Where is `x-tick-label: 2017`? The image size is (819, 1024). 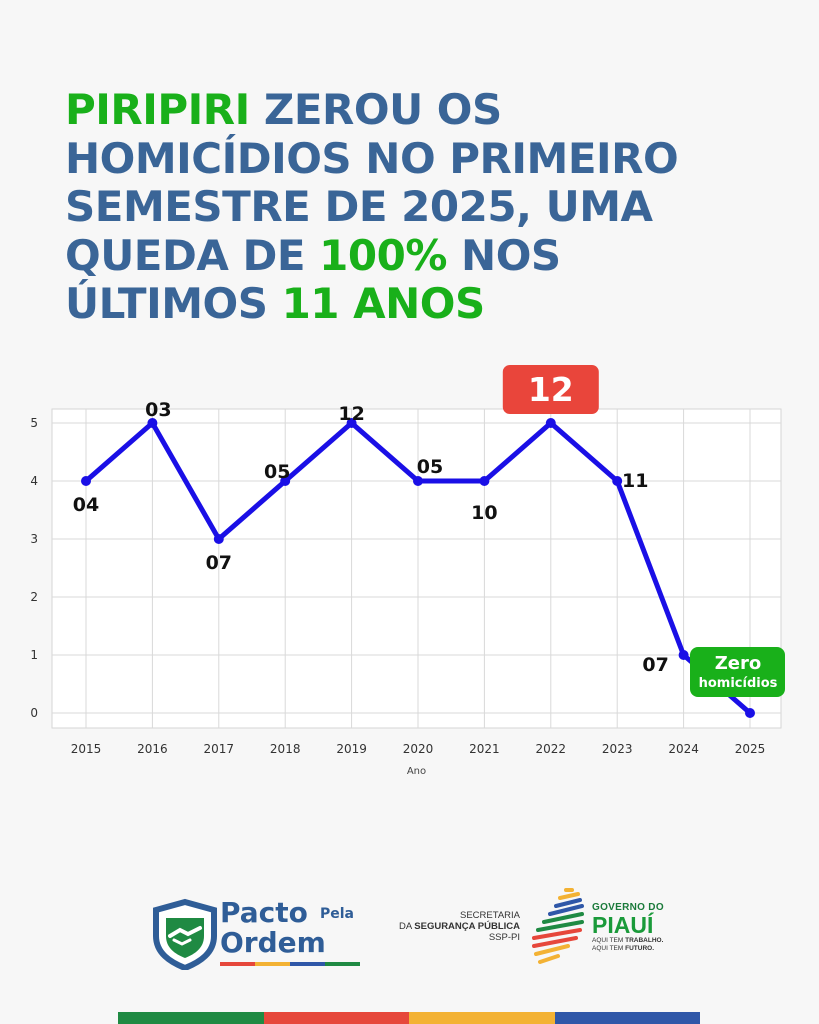
x-tick-label: 2017 is located at coordinates (219, 749).